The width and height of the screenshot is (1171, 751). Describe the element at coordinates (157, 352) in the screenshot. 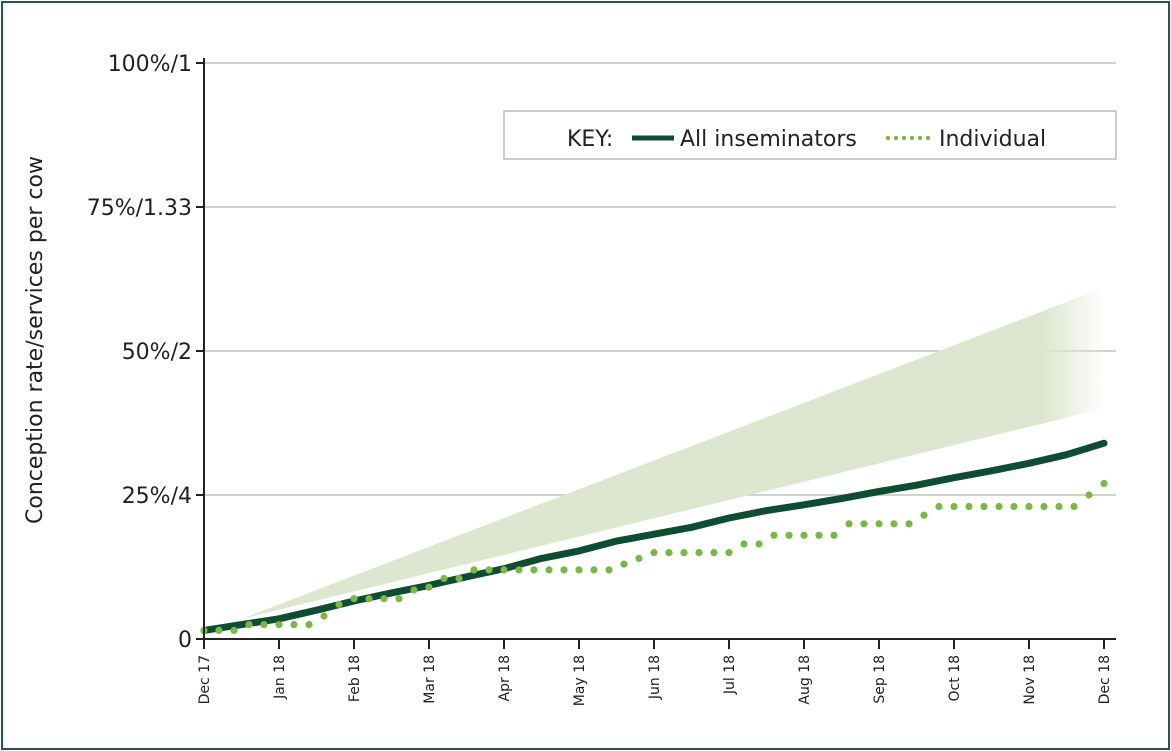

I see `y-tick-label: 50%/2` at that location.